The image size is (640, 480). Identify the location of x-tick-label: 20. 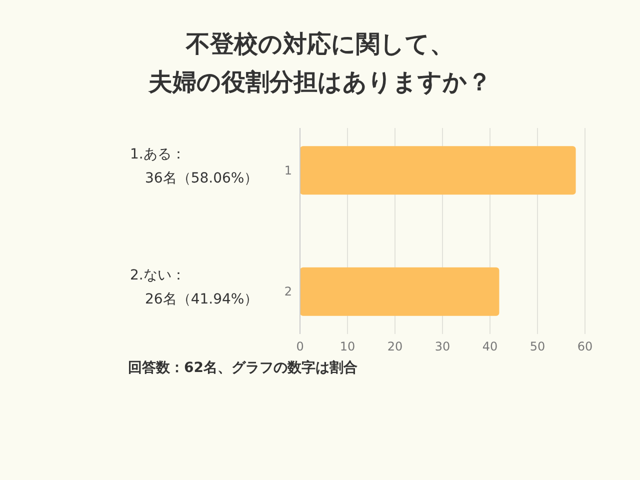
(395, 347).